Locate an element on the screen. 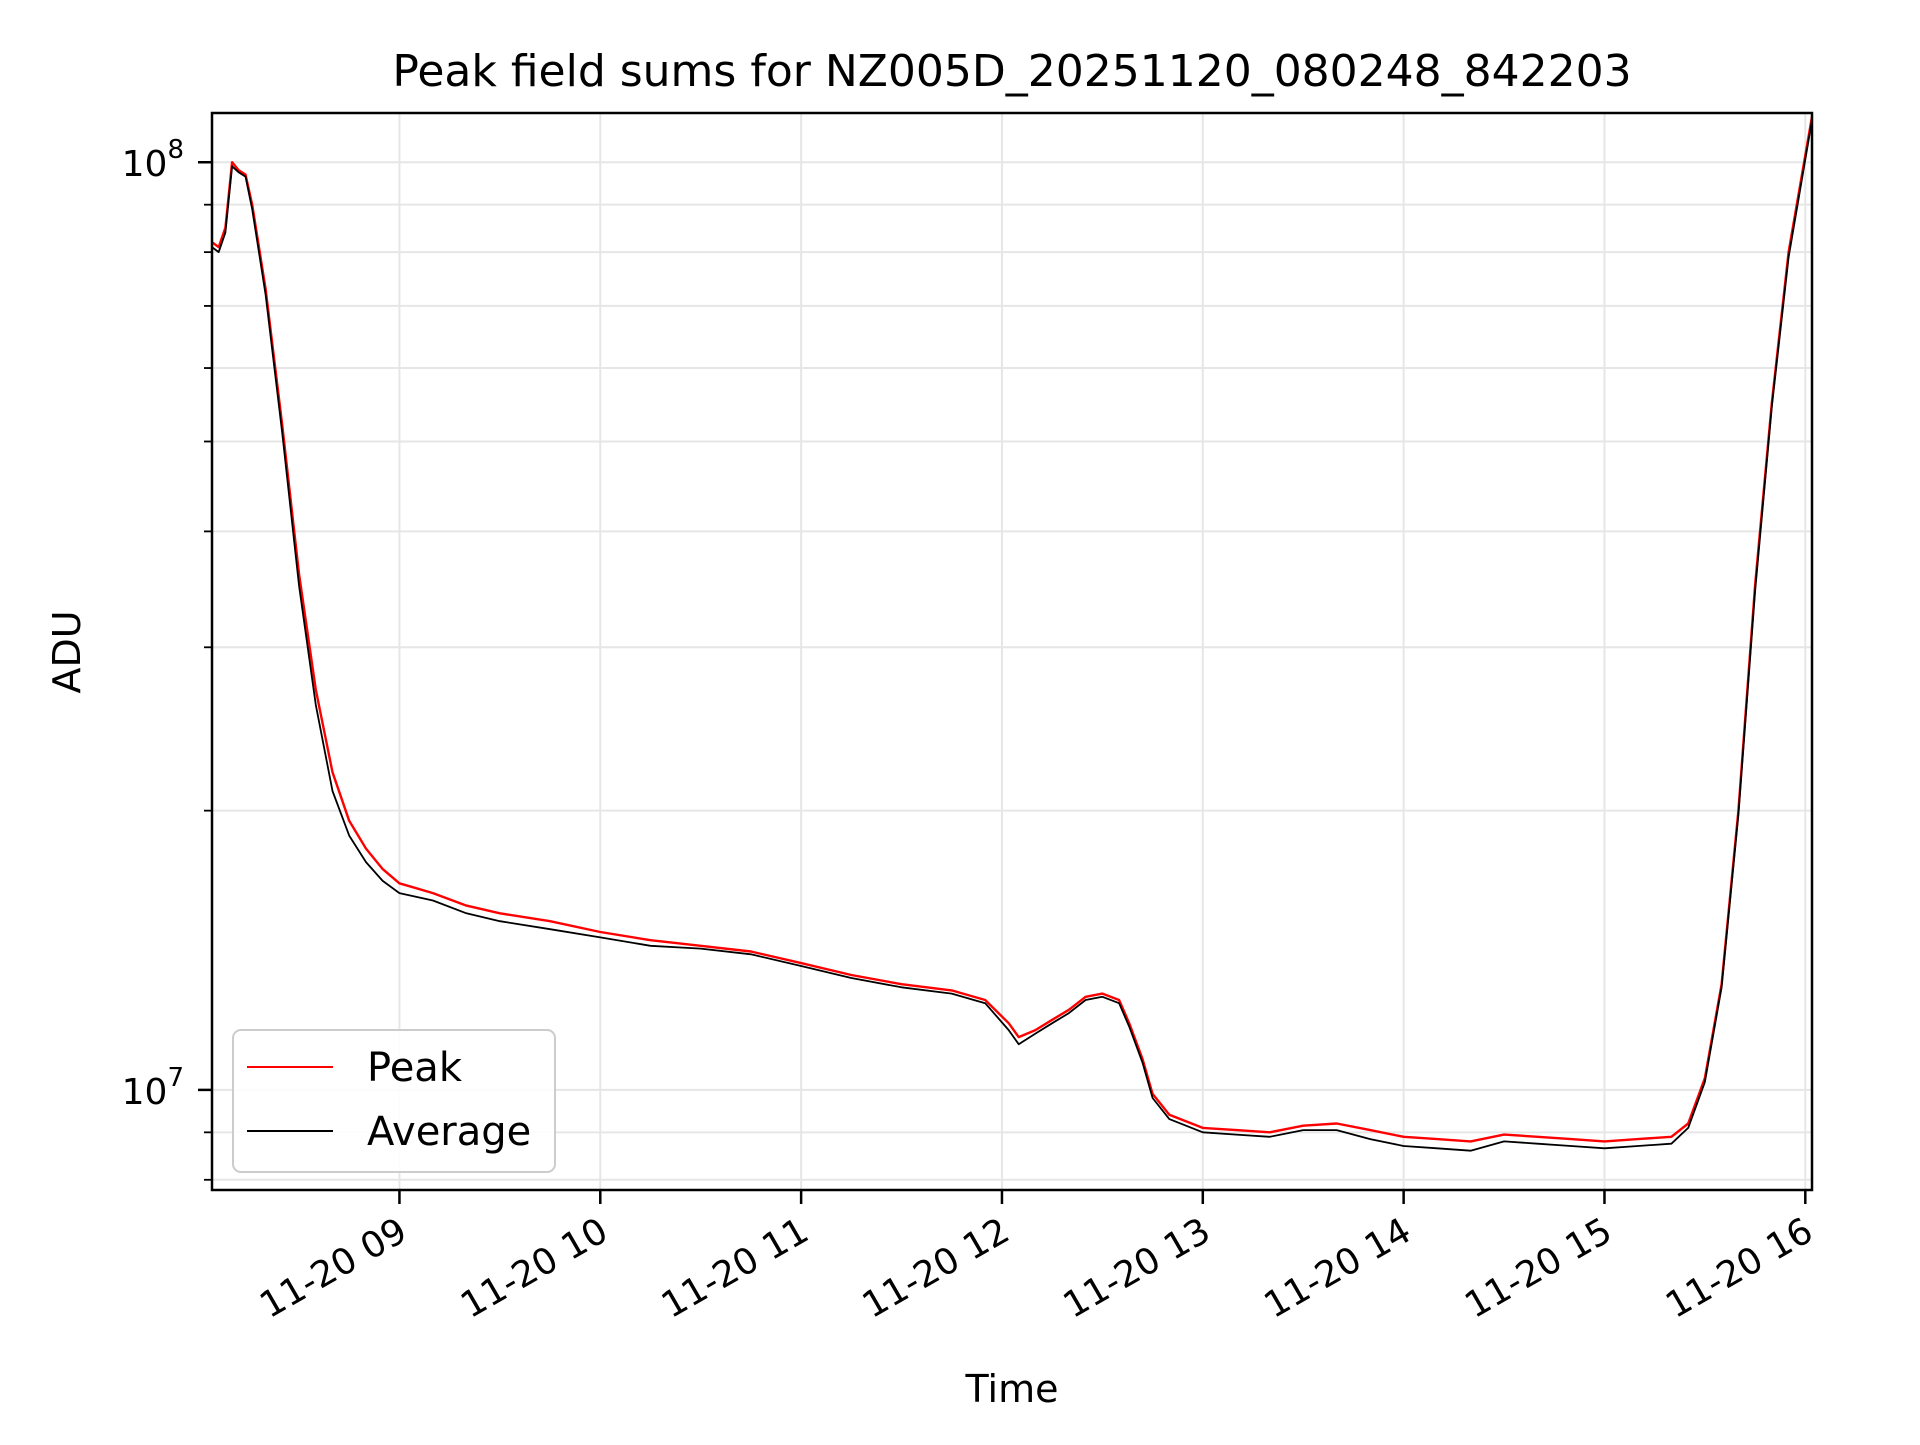 The image size is (1920, 1445). legend-label-peak: Peak is located at coordinates (415, 1068).